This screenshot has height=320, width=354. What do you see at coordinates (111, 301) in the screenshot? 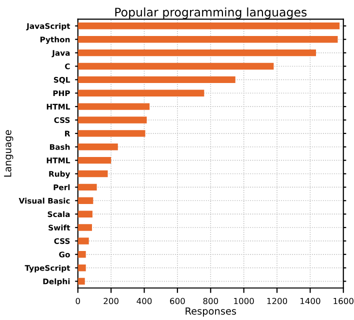
I see `x-tick-label: 200` at bounding box center [111, 301].